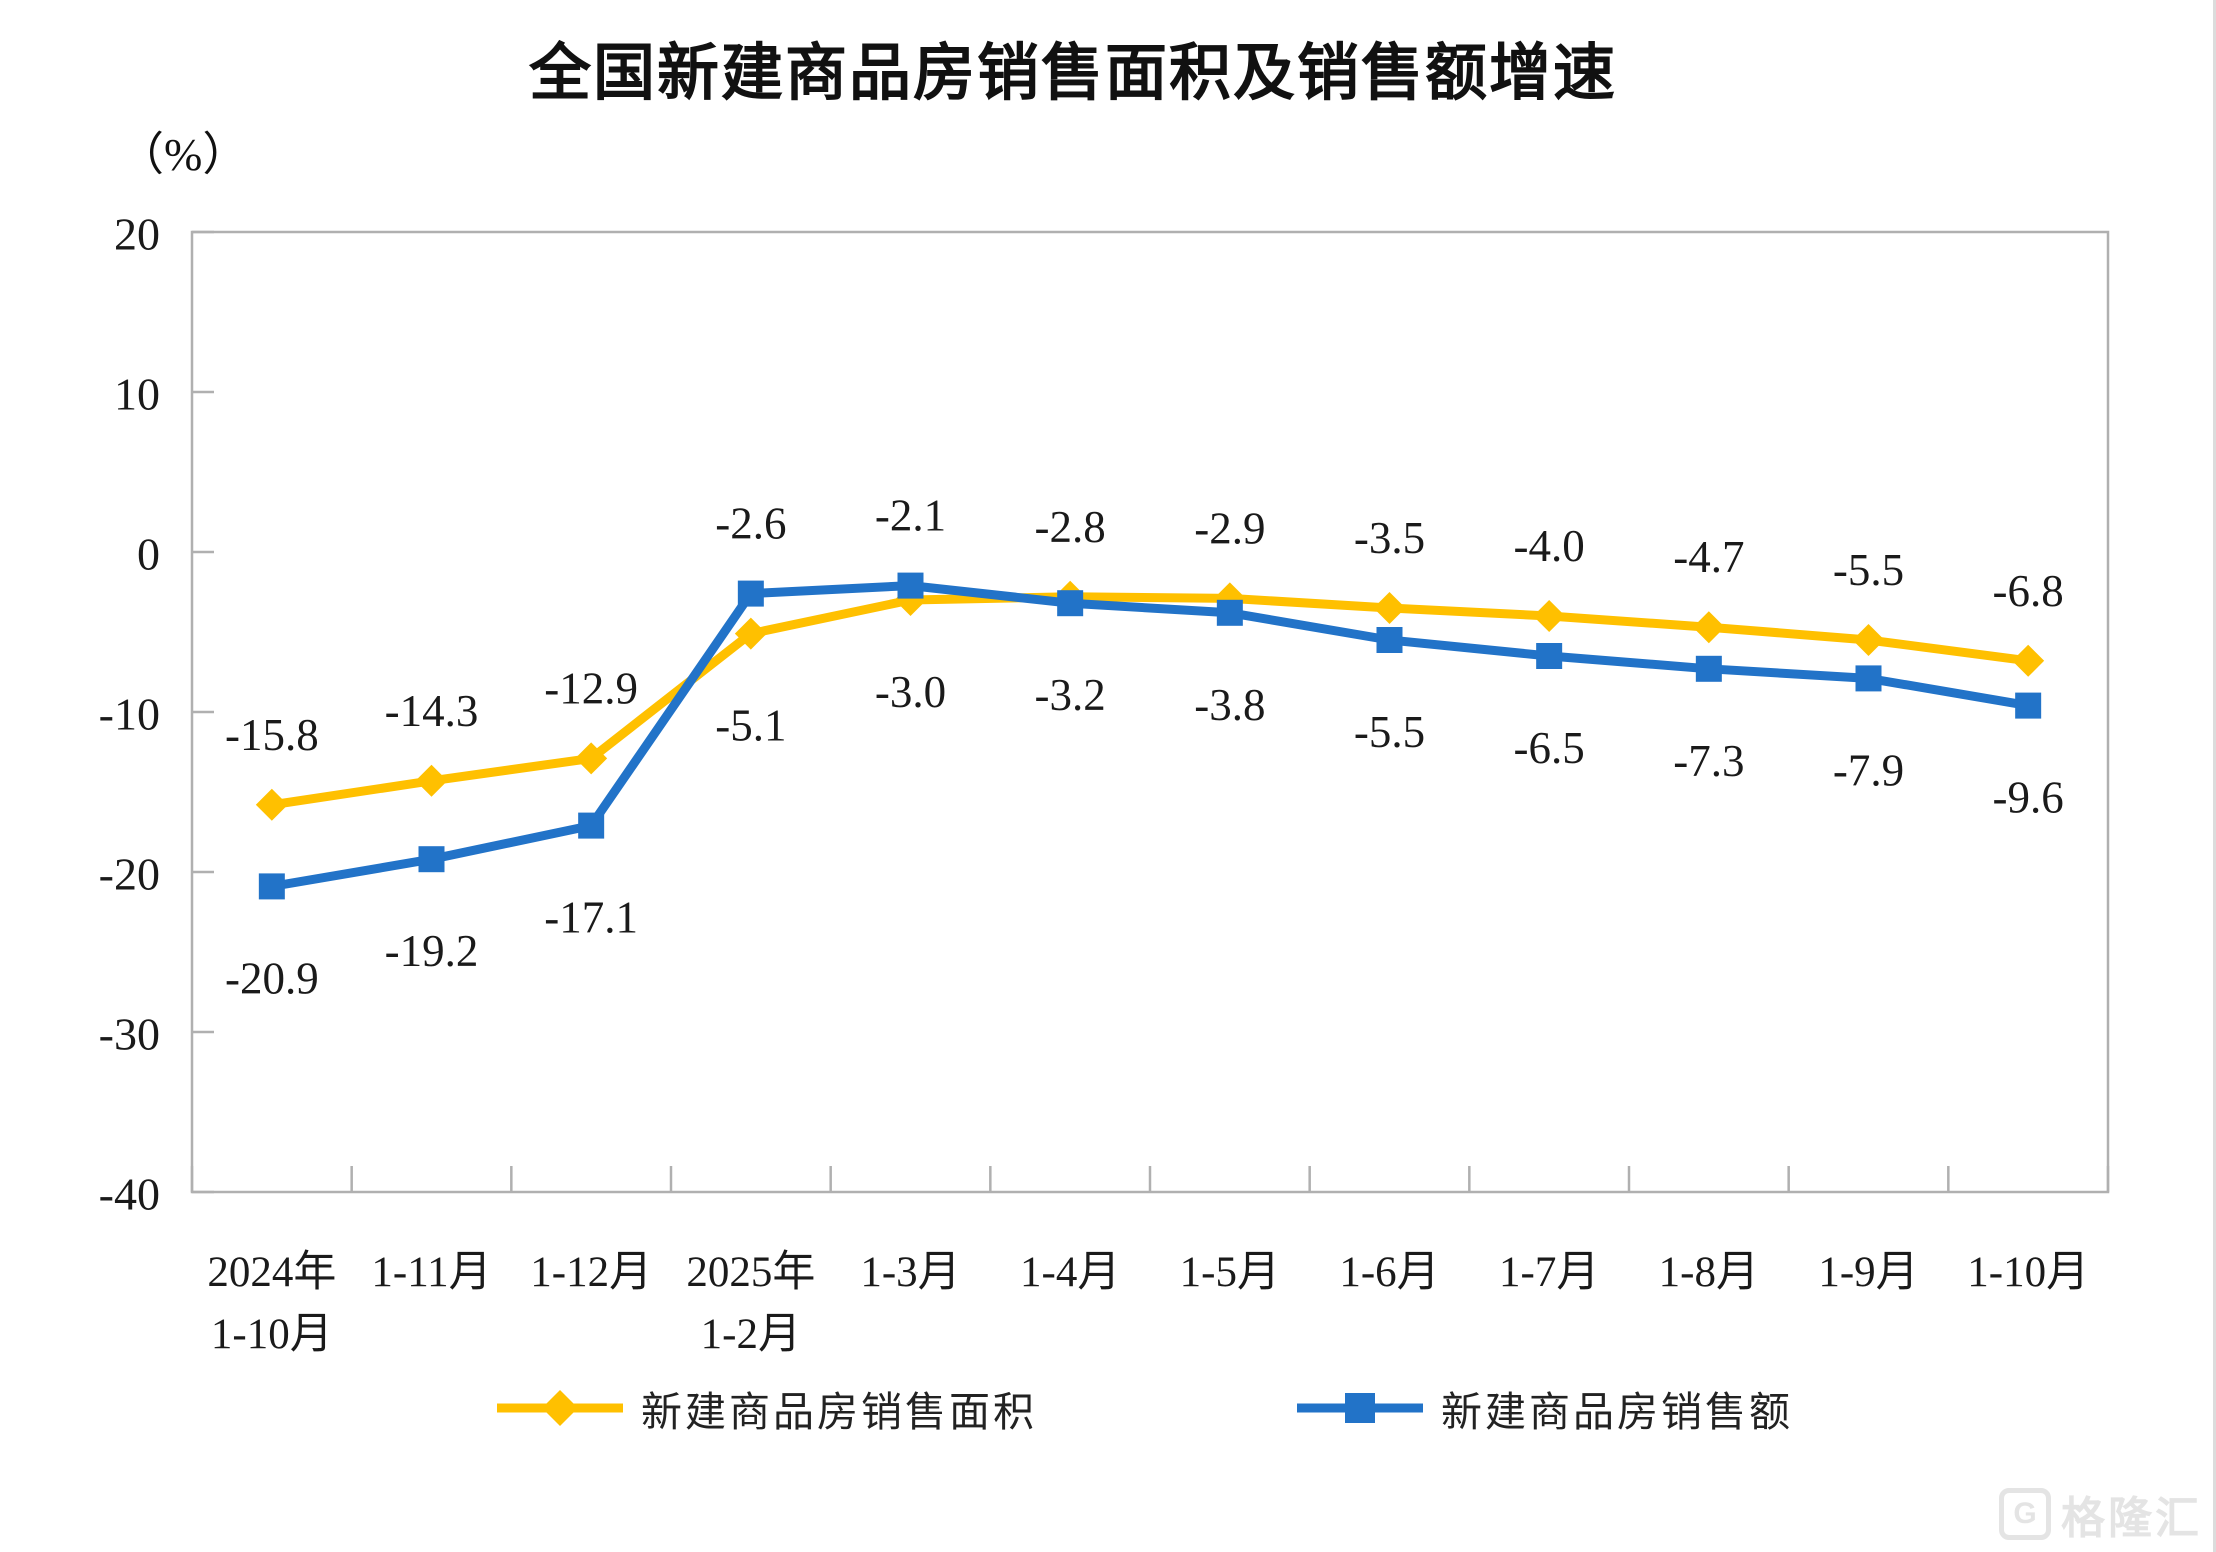  Describe the element at coordinates (271, 1272) in the screenshot. I see `x-axis-category-label: 2024年` at that location.